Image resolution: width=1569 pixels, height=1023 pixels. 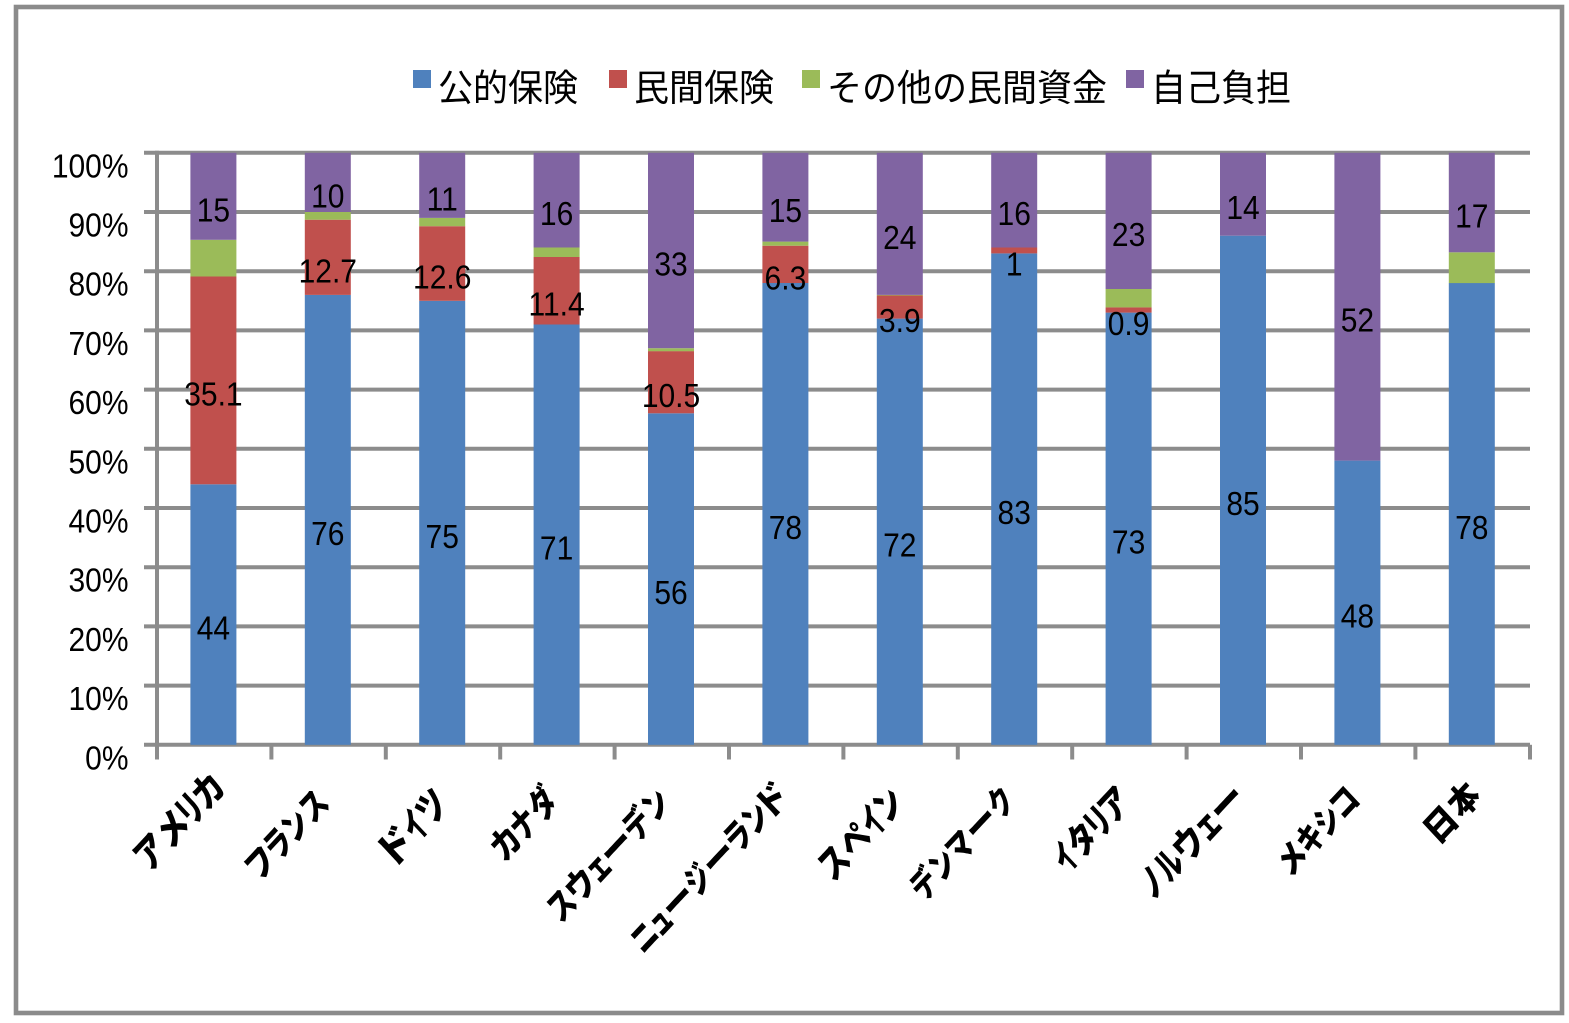 I want to click on svg-text: 60%, so click(x=98, y=403).